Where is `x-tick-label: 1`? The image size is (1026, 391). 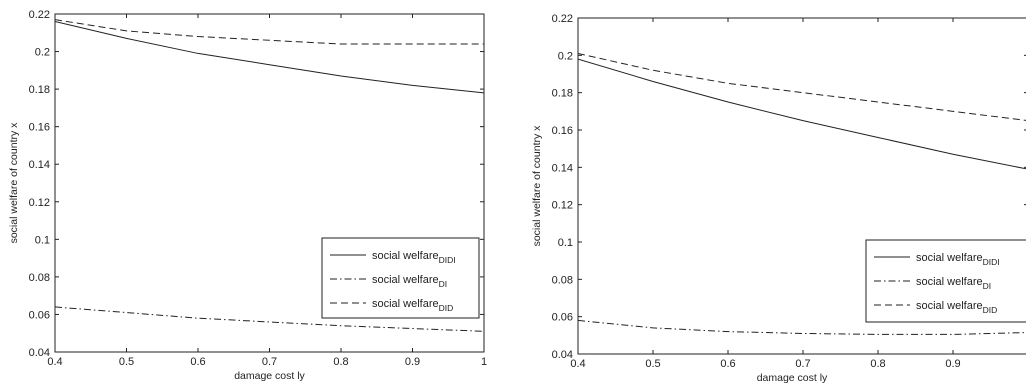 x-tick-label: 1 is located at coordinates (484, 362).